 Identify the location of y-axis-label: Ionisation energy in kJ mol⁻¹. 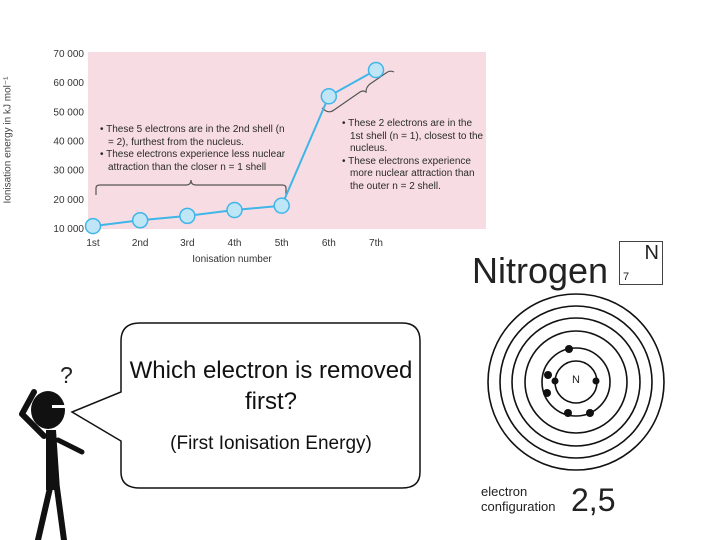
(8, 140).